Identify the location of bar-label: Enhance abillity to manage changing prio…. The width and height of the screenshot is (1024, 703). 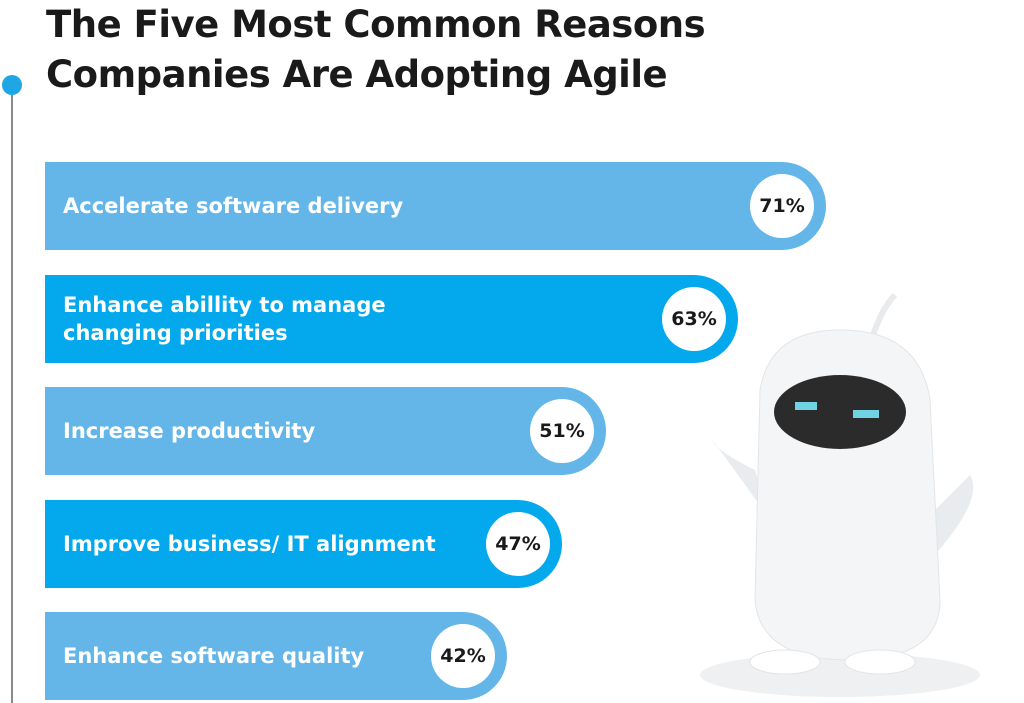
(224, 318).